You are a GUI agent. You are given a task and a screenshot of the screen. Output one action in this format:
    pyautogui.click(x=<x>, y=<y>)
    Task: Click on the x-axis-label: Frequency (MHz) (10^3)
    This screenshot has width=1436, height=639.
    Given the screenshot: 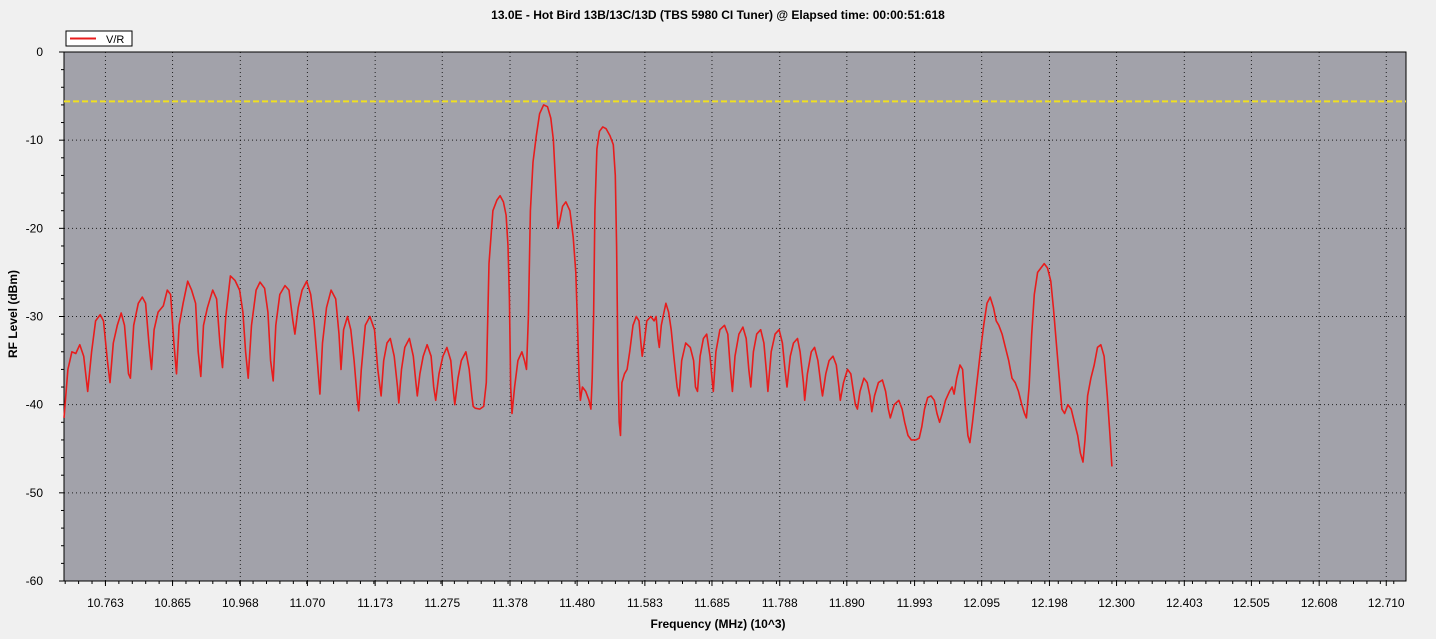 What is the action you would take?
    pyautogui.click(x=718, y=624)
    